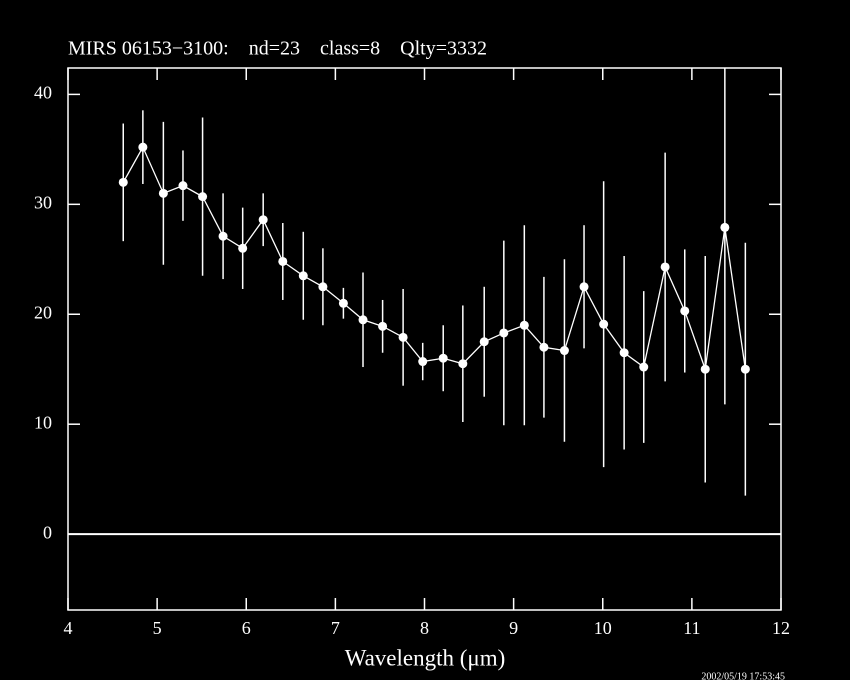  Describe the element at coordinates (43, 202) in the screenshot. I see `y-tick-label: 30` at that location.